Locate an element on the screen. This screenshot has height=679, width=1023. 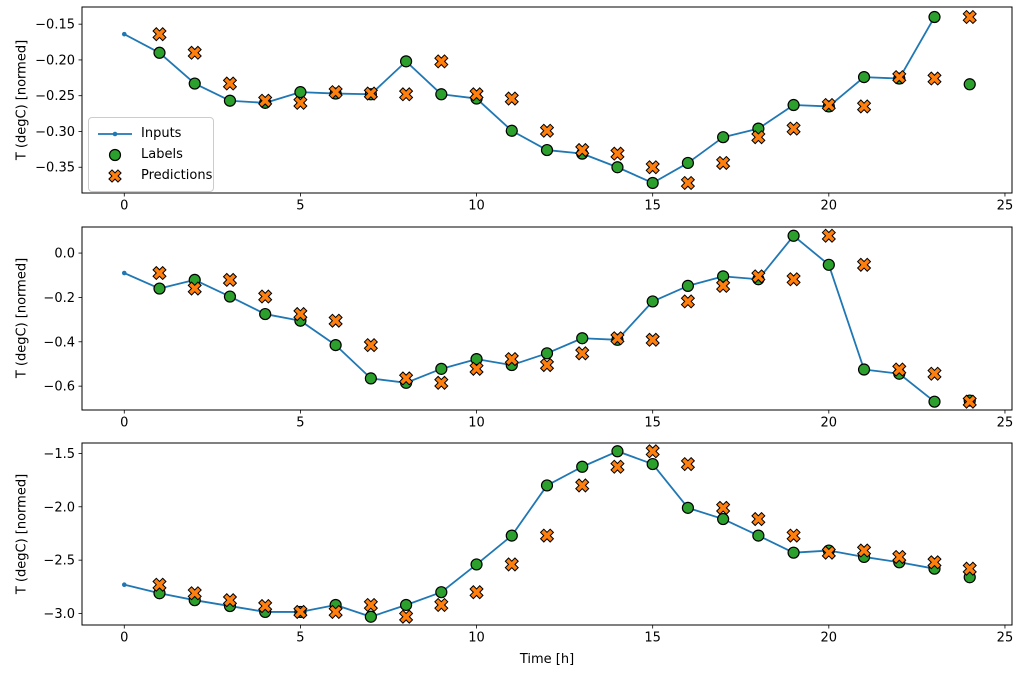
y-tick-label: −0.30 is located at coordinates (55, 132).